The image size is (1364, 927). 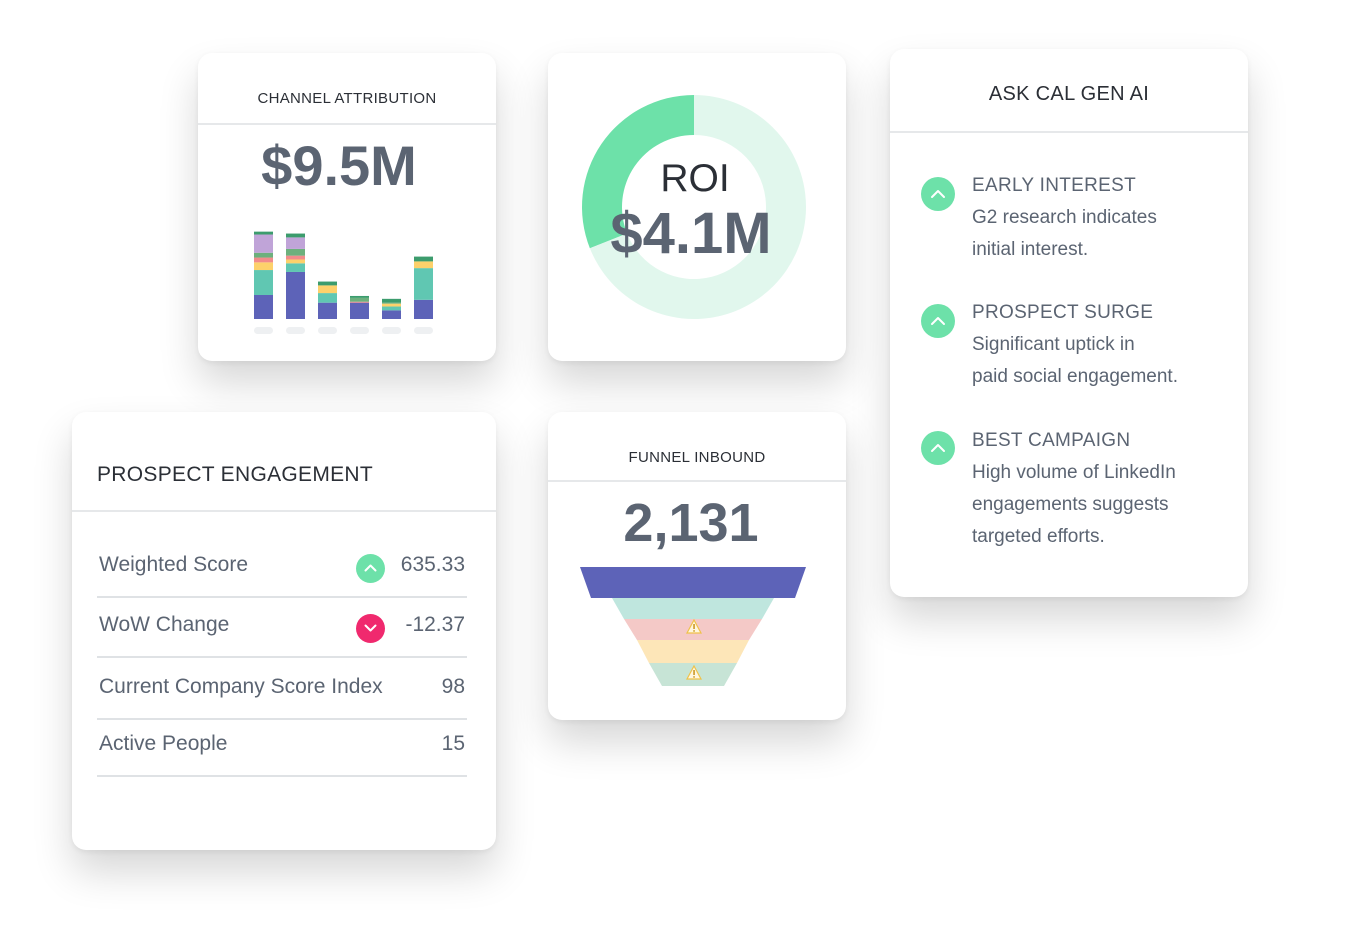 What do you see at coordinates (695, 178) in the screenshot?
I see `roi-label: ROI` at bounding box center [695, 178].